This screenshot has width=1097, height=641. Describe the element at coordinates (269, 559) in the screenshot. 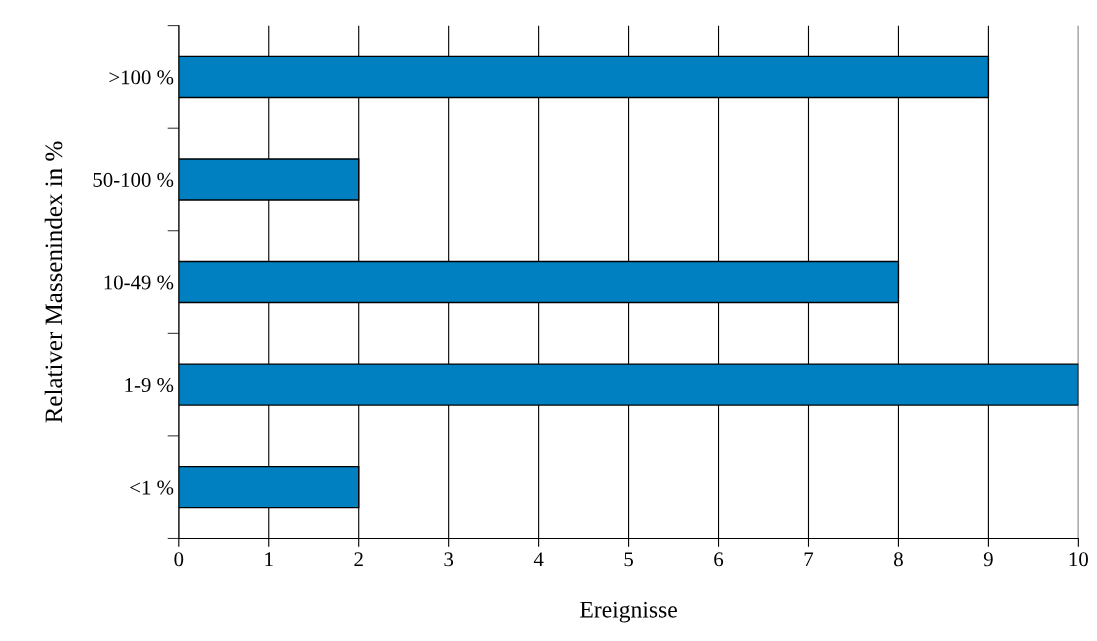

I see `x-tick-label: 1` at that location.